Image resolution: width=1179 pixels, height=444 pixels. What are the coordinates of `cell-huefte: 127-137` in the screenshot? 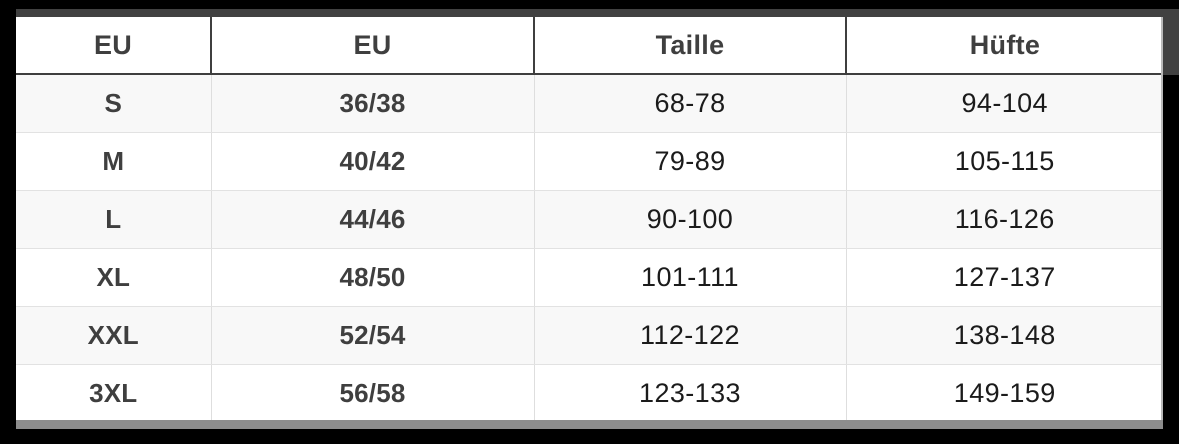 It's located at (1004, 277).